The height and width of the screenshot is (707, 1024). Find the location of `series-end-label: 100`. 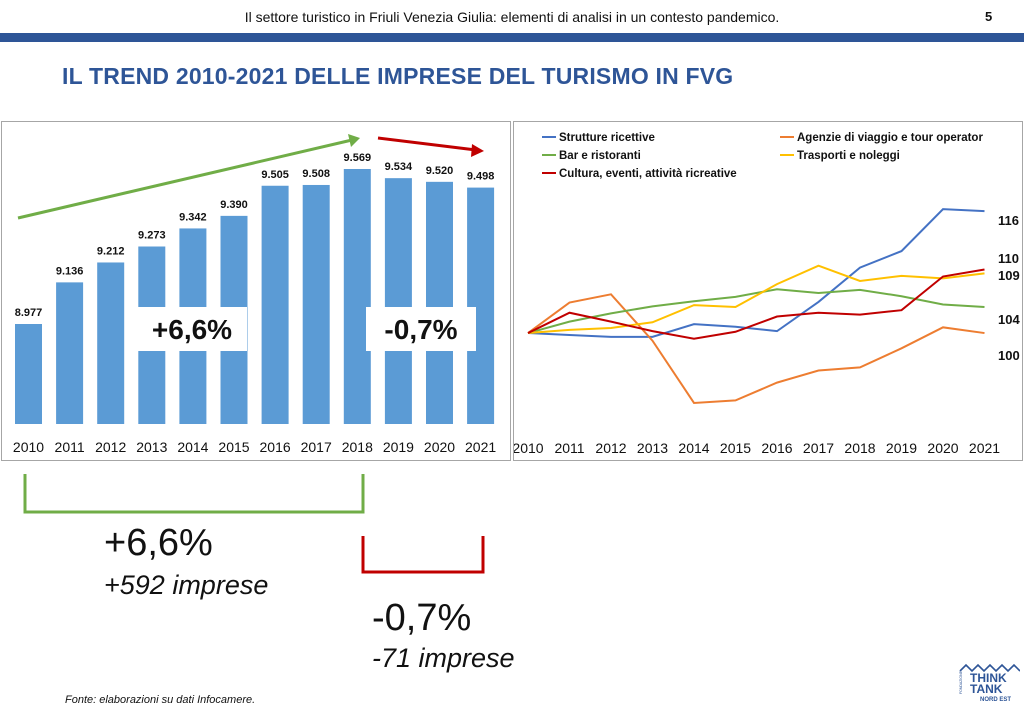

series-end-label: 100 is located at coordinates (1009, 355).